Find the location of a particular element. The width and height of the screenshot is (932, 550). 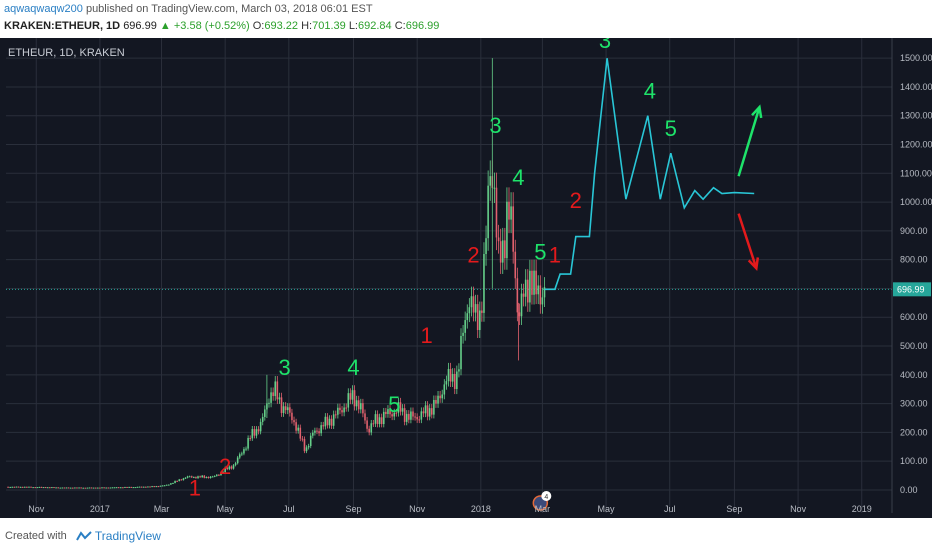

x-tick-label: May is located at coordinates (607, 509).